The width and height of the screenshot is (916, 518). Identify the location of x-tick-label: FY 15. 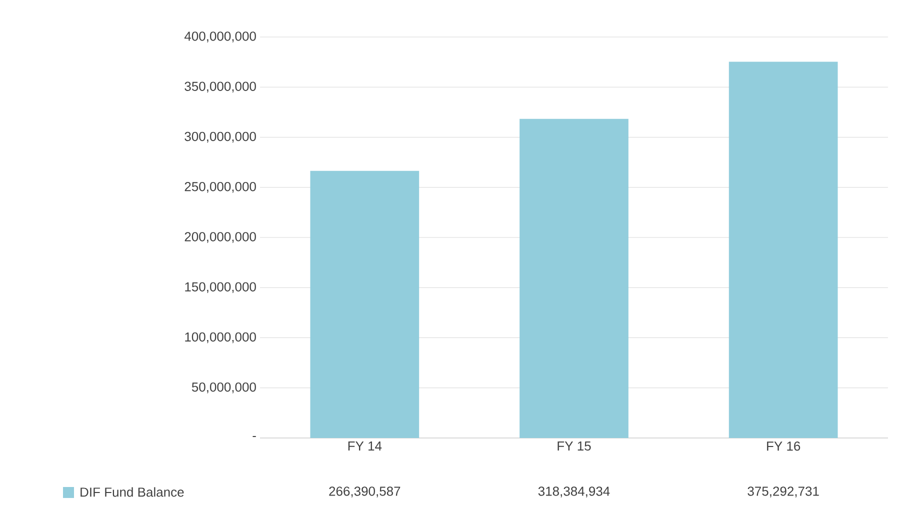
(574, 446).